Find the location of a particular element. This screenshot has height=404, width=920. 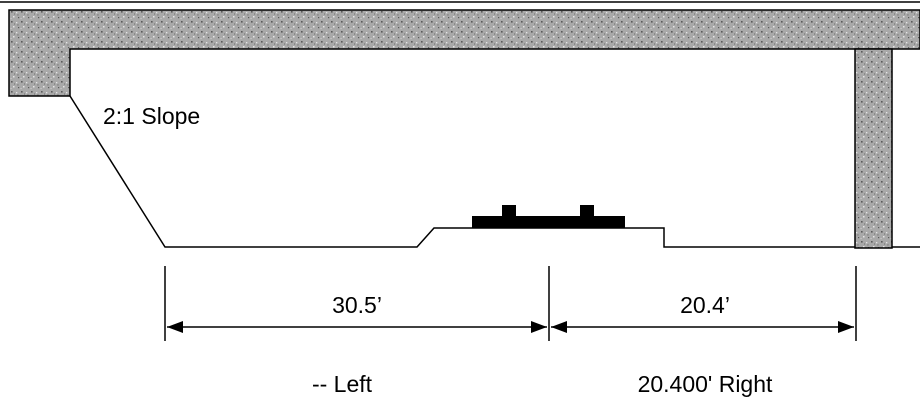

left-offset-label: -- Left is located at coordinates (342, 384).